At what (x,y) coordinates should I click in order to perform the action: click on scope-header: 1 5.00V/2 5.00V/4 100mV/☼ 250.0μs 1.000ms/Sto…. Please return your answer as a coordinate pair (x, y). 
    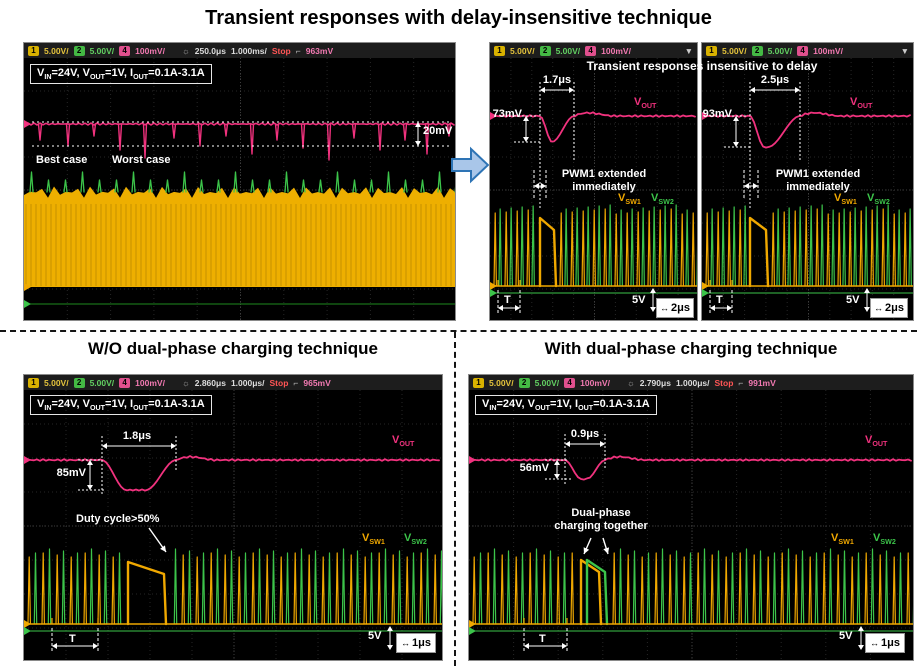
    Looking at the image, I should click on (239, 51).